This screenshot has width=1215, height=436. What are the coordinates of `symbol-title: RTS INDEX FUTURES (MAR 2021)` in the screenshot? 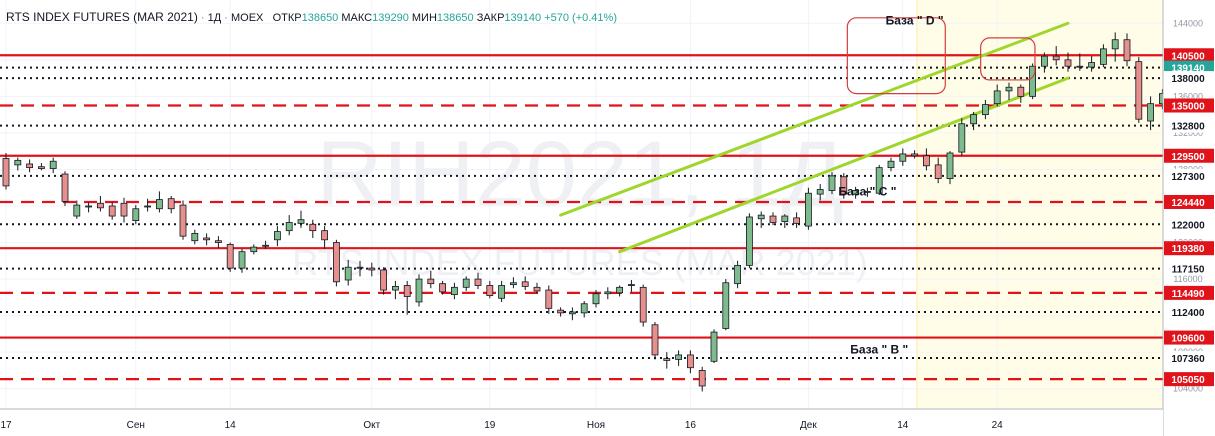 It's located at (102, 17).